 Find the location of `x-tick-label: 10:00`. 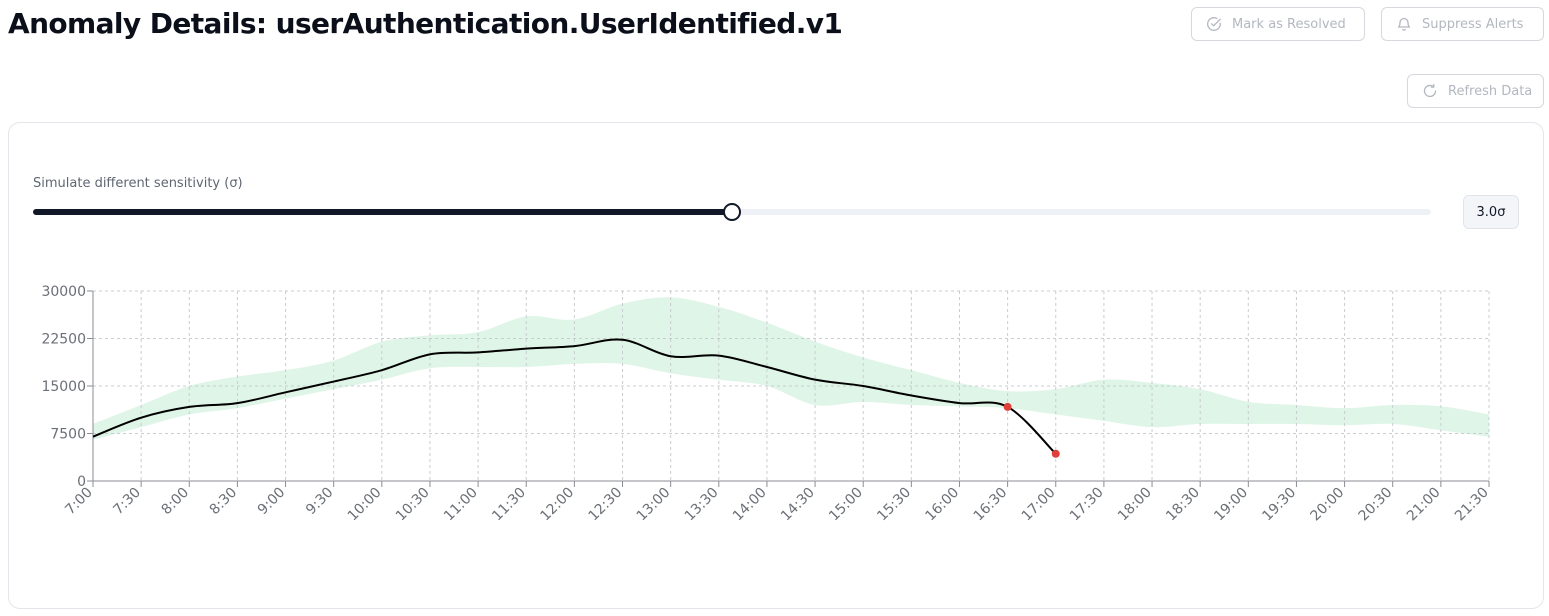

x-tick-label: 10:00 is located at coordinates (365, 505).